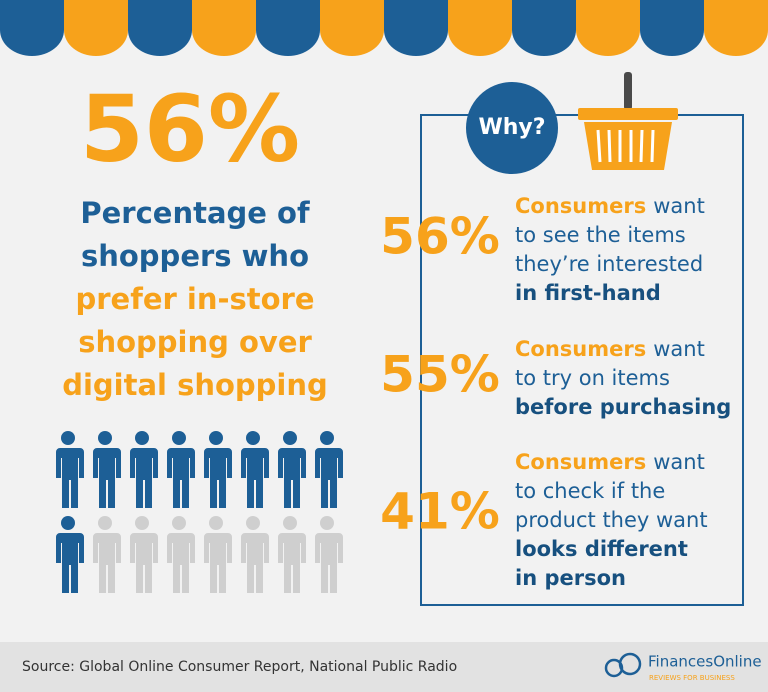 The width and height of the screenshot is (768, 692). Describe the element at coordinates (600, 235) in the screenshot. I see `reason-line: to see the items` at that location.